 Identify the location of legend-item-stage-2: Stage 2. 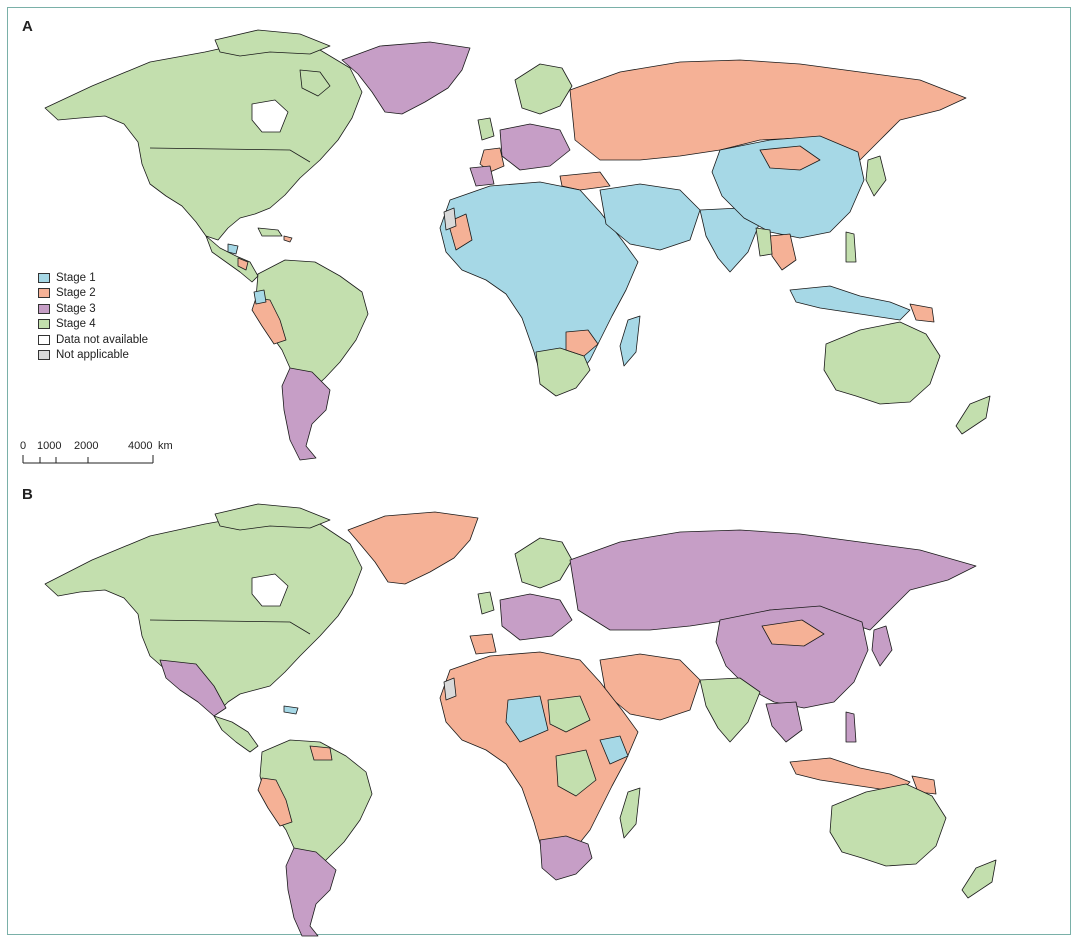
(93, 294).